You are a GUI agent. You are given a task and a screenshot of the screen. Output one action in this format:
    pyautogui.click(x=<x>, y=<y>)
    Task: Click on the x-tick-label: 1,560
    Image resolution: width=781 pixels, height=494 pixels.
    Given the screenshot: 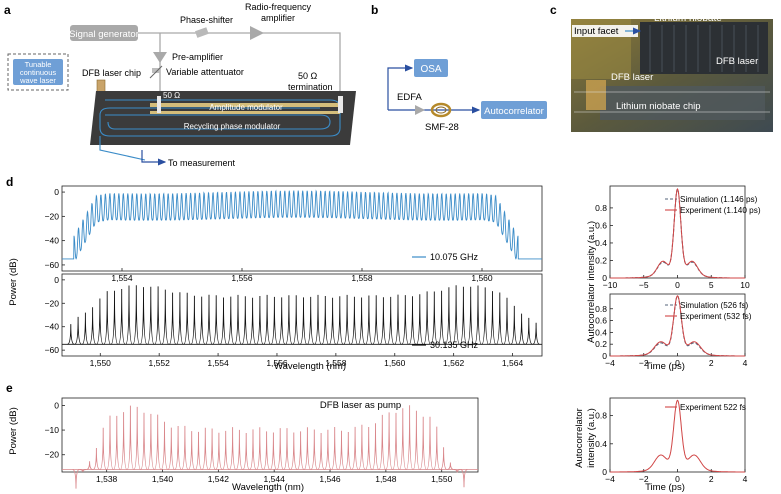 What is the action you would take?
    pyautogui.click(x=482, y=278)
    